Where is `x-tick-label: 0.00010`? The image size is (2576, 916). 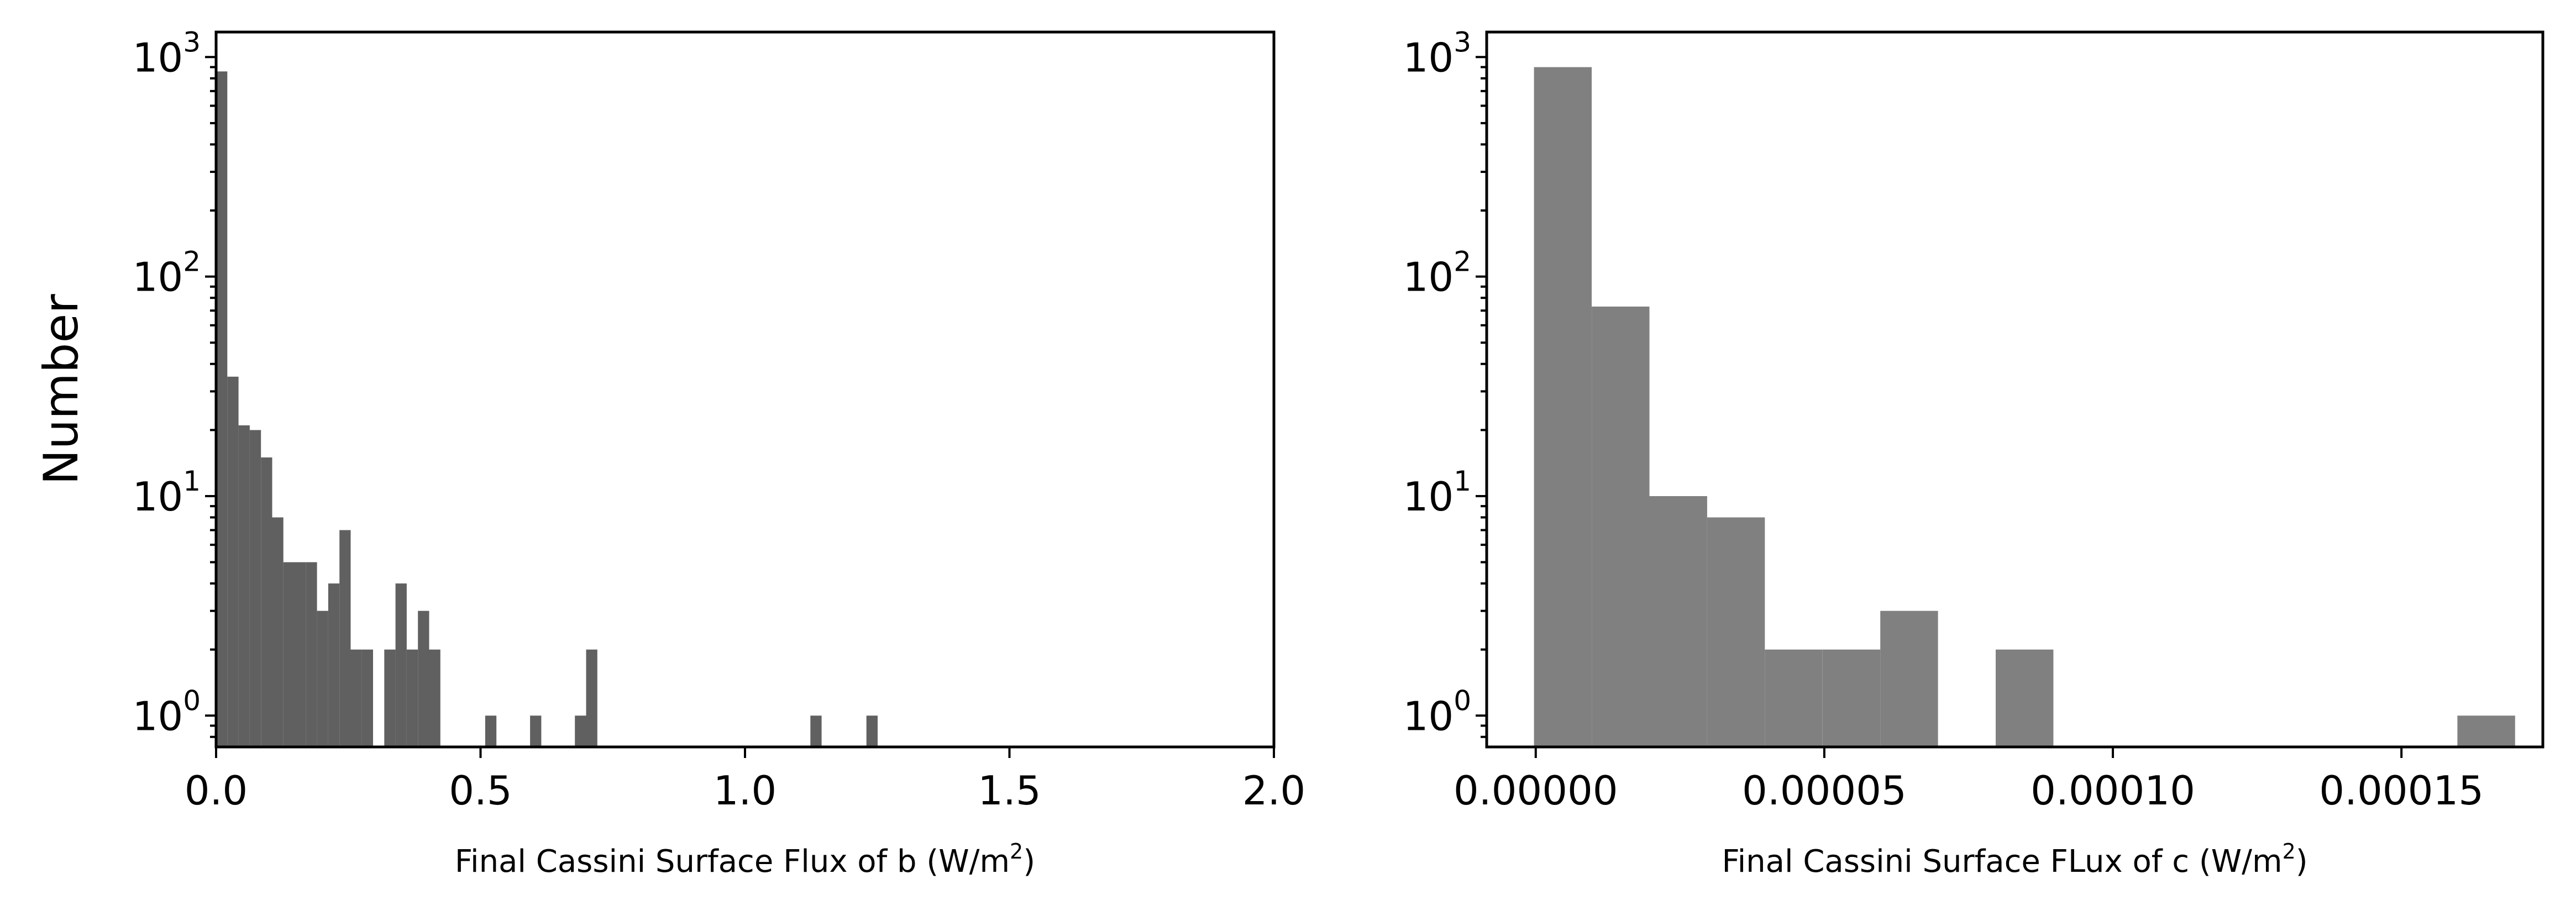
x-tick-label: 0.00010 is located at coordinates (2113, 790).